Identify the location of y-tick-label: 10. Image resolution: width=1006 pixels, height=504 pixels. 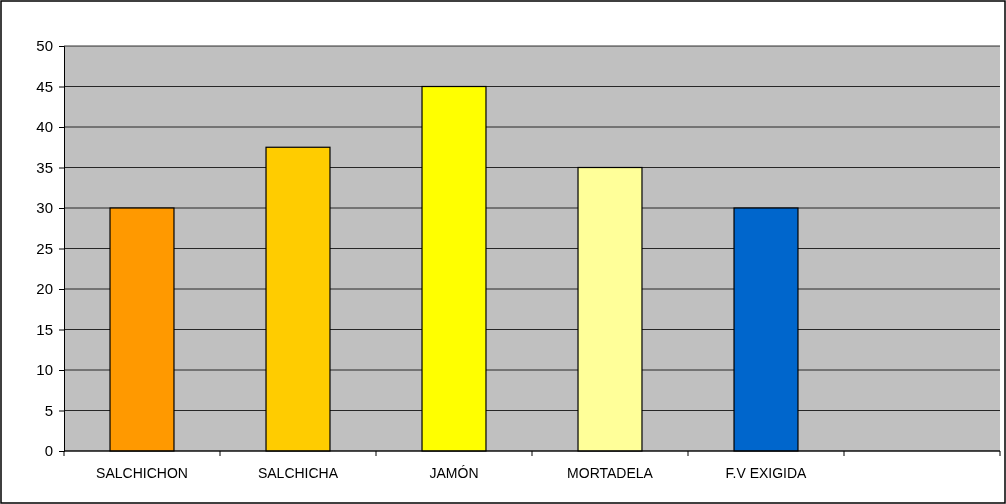
(44, 370).